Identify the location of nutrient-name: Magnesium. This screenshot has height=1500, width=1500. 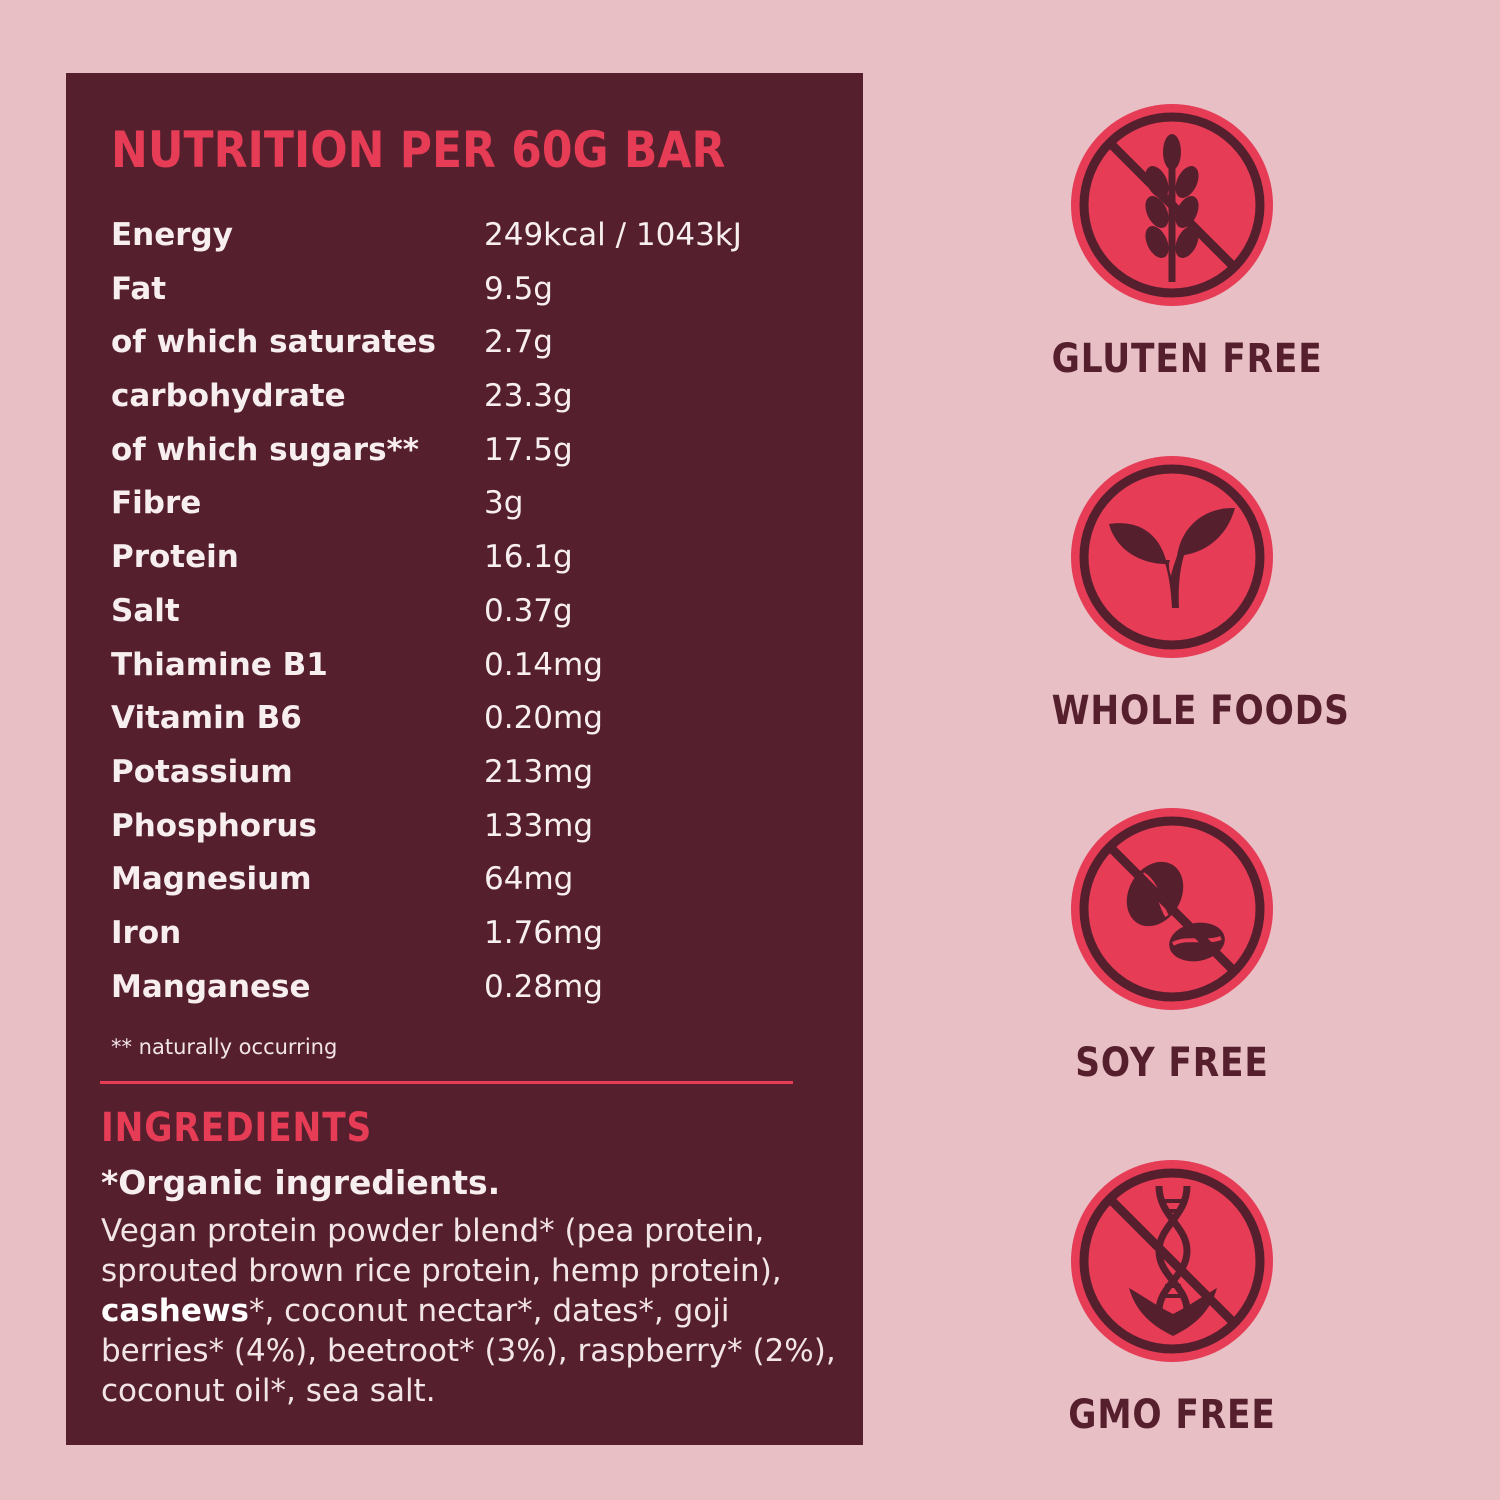
(211, 879).